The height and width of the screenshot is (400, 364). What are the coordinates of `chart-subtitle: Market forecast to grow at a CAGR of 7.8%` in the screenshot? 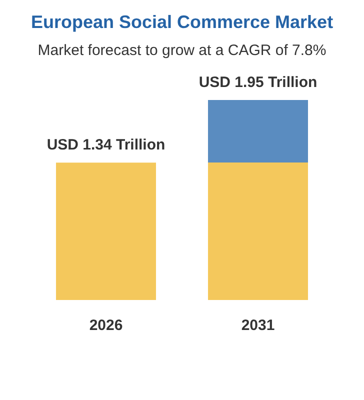 It's located at (182, 50).